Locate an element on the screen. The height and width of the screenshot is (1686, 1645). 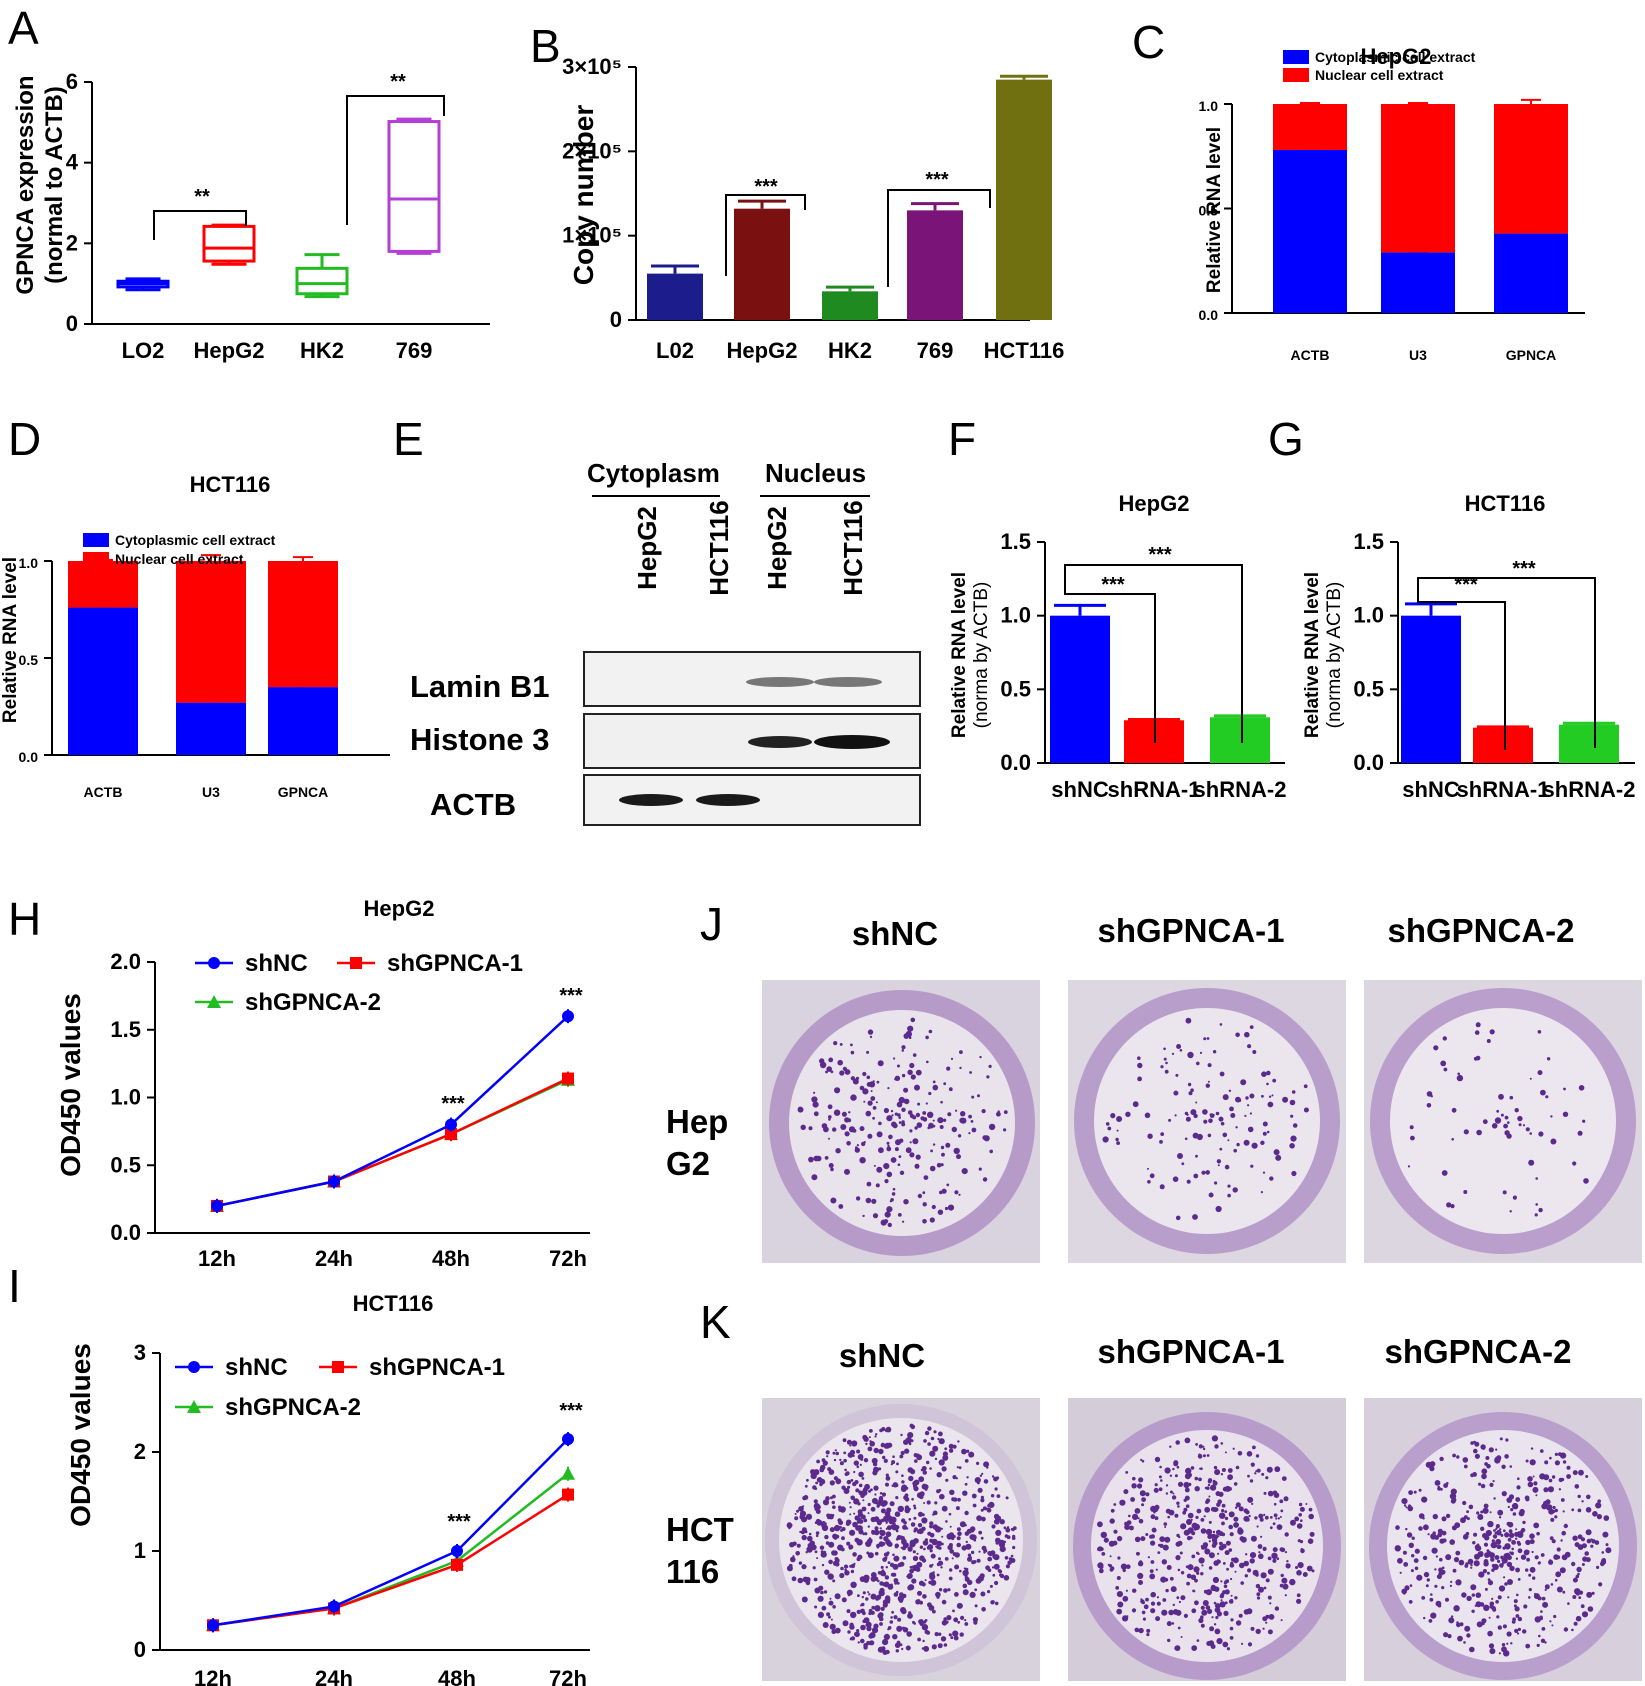
g-xtick-label: shNC is located at coordinates (1431, 789).